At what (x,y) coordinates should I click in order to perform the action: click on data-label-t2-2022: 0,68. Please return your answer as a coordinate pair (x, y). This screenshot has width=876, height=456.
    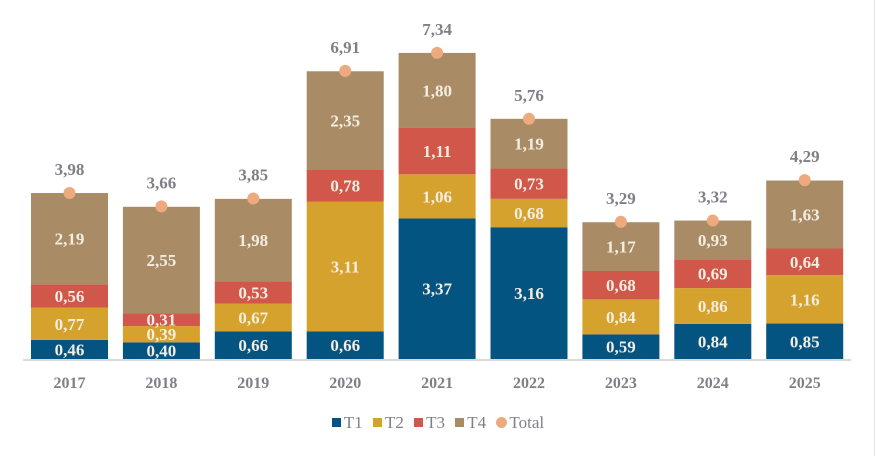
    Looking at the image, I should click on (529, 213).